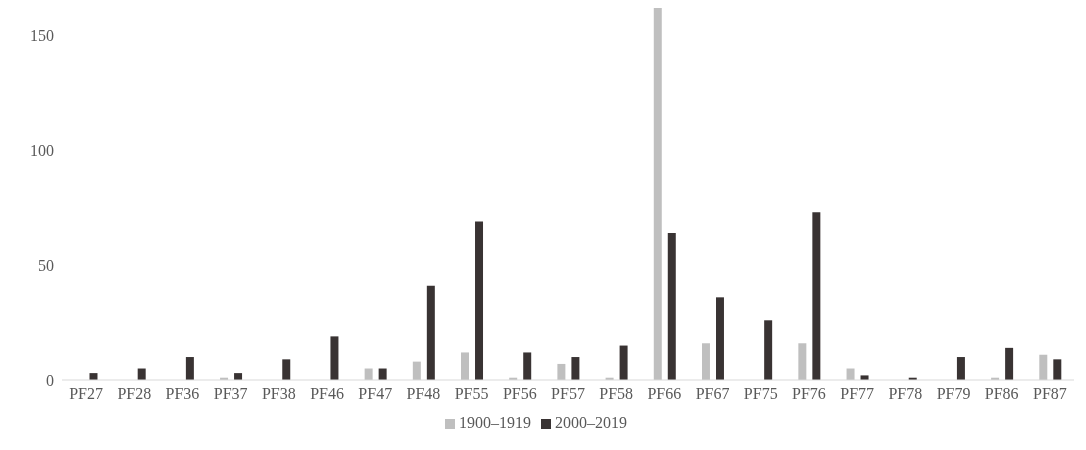 Image resolution: width=1086 pixels, height=450 pixels. What do you see at coordinates (616, 394) in the screenshot?
I see `x-tick-label: PF58` at bounding box center [616, 394].